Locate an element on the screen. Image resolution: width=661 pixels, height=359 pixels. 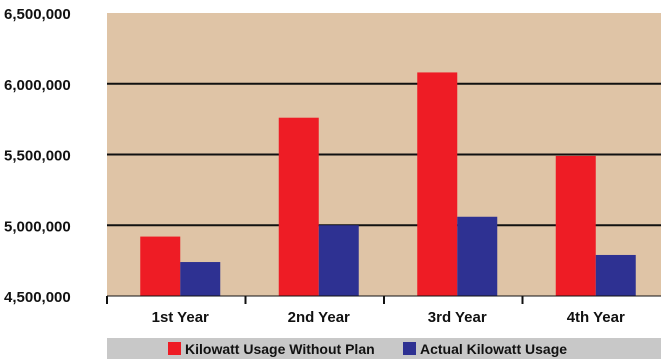
x-tick-label: 1st Year is located at coordinates (180, 317).